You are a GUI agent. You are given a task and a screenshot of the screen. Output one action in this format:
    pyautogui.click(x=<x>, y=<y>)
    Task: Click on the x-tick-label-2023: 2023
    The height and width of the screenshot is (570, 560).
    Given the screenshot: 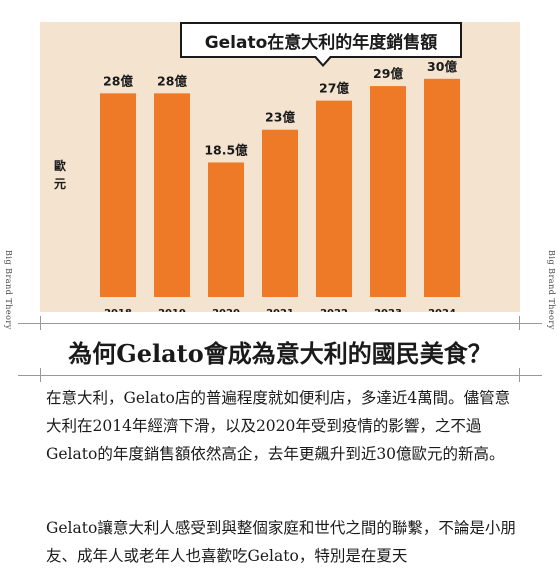 What is the action you would take?
    pyautogui.click(x=388, y=310)
    